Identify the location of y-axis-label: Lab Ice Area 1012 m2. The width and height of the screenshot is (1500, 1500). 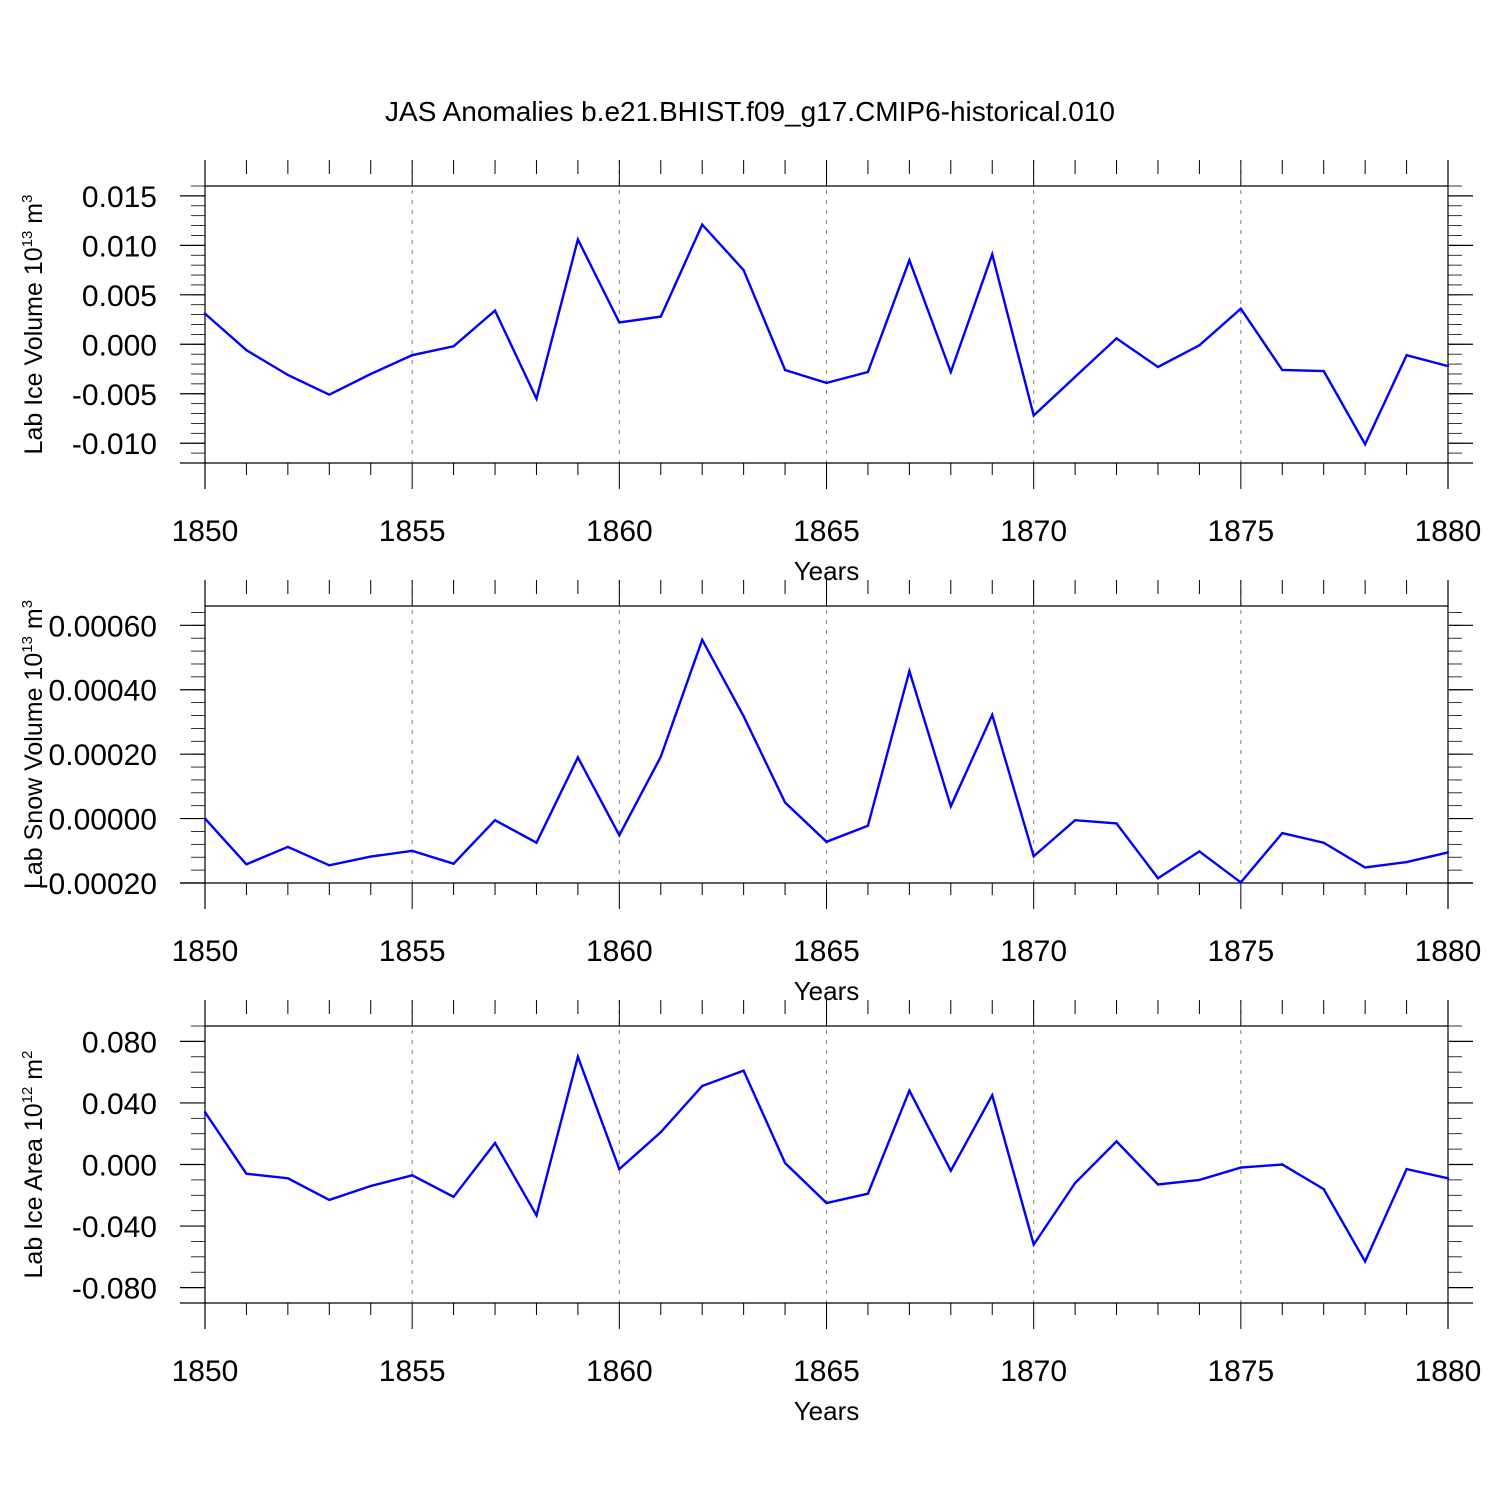
(33, 1165).